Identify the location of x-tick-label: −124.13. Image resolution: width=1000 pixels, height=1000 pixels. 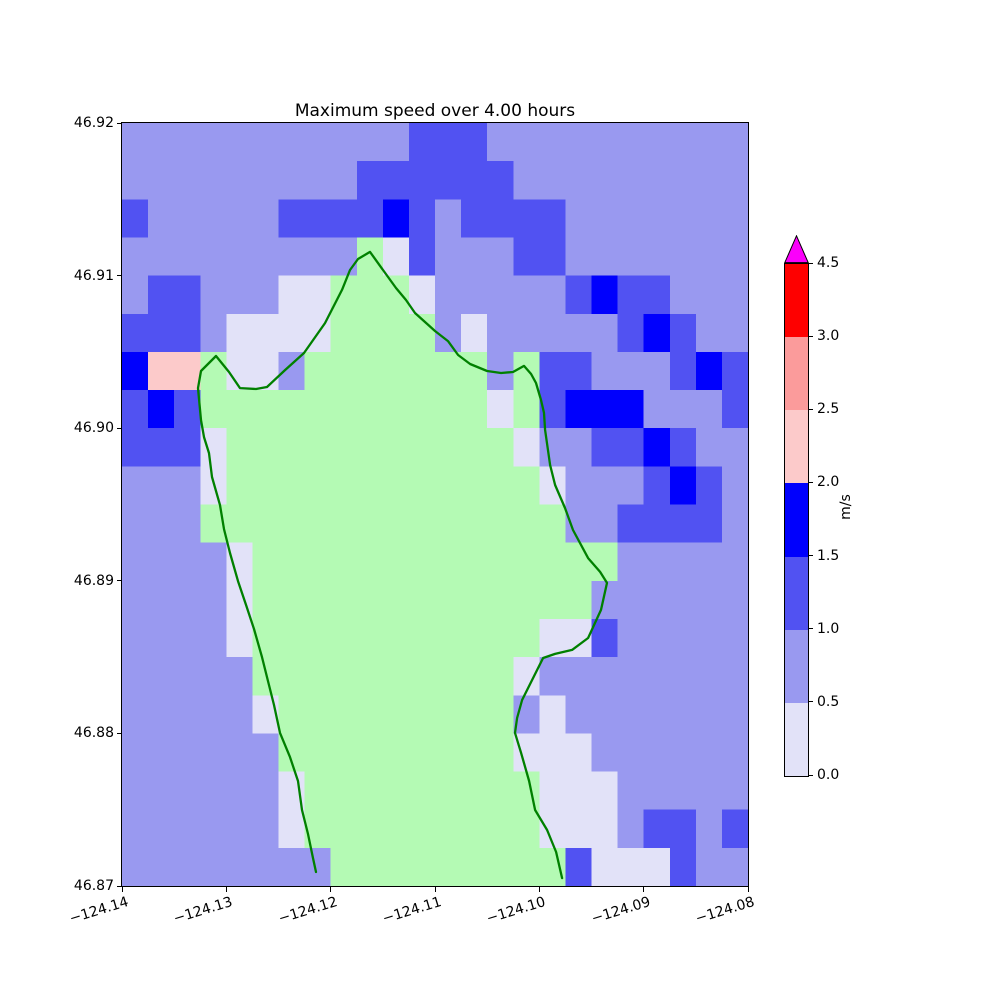
(203, 911).